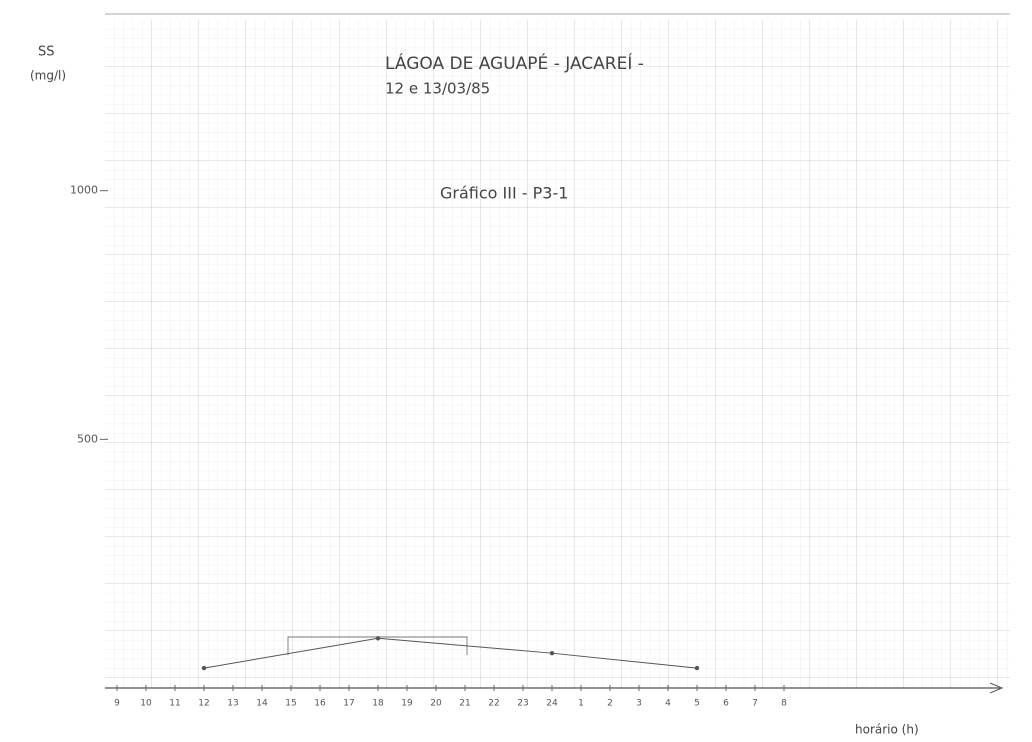 The width and height of the screenshot is (1032, 742). What do you see at coordinates (46, 52) in the screenshot?
I see `y-axis-label: SS` at bounding box center [46, 52].